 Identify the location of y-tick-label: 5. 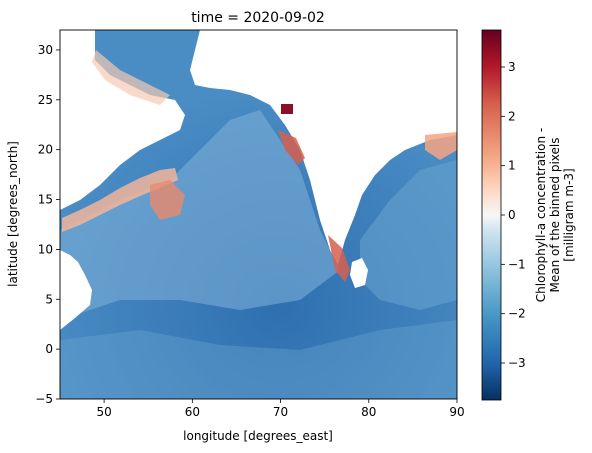
(49, 299).